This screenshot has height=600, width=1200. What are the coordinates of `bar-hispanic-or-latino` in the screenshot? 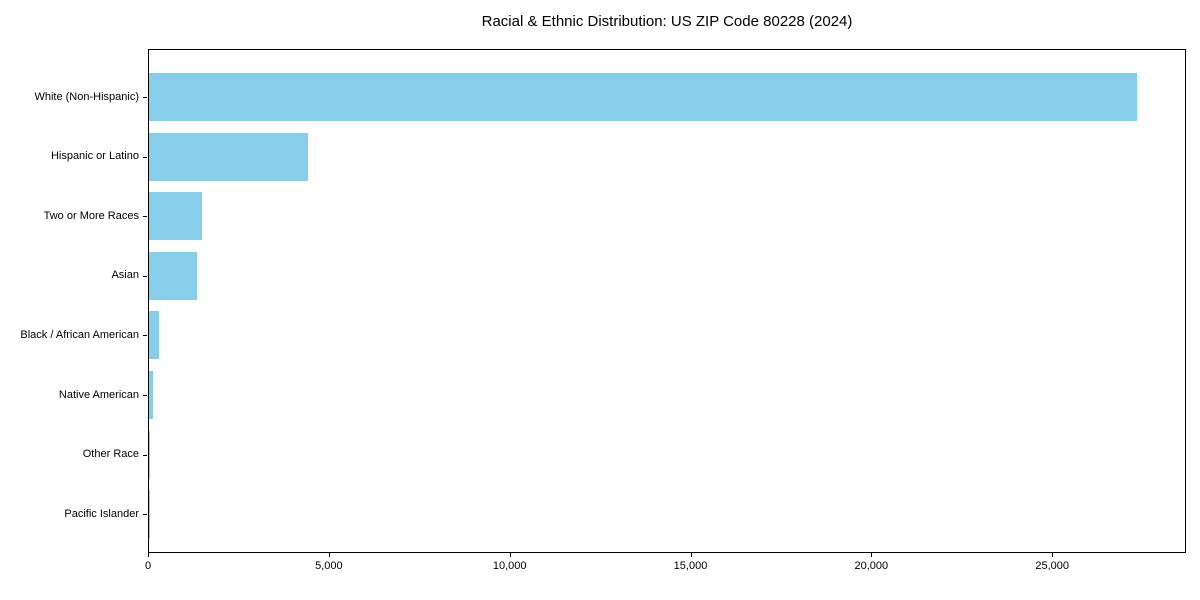 It's located at (229, 156).